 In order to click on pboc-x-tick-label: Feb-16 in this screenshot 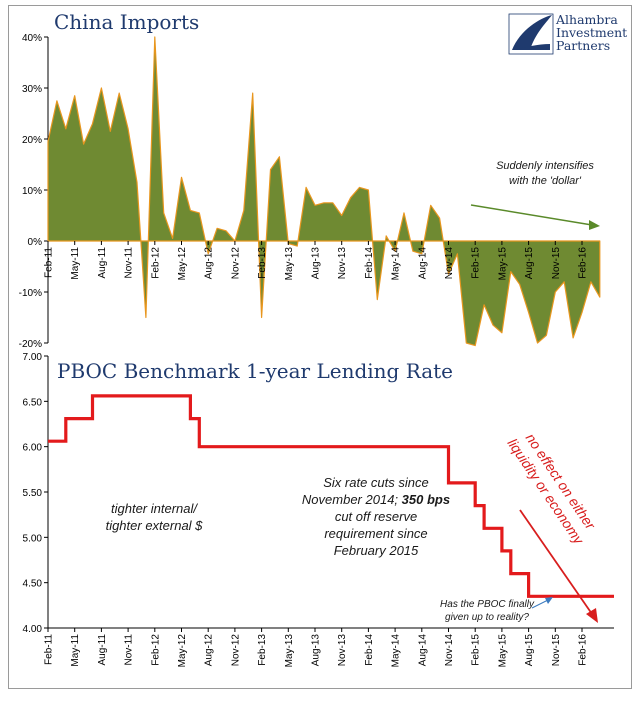, I will do `click(583, 650)`.